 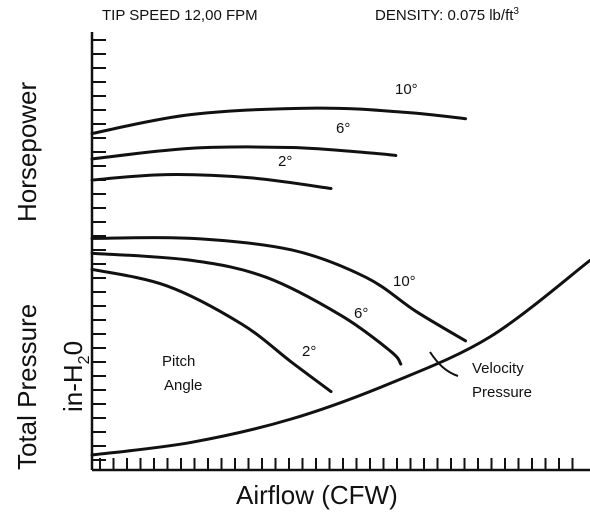 I want to click on angle-label: Angle, so click(x=183, y=385).